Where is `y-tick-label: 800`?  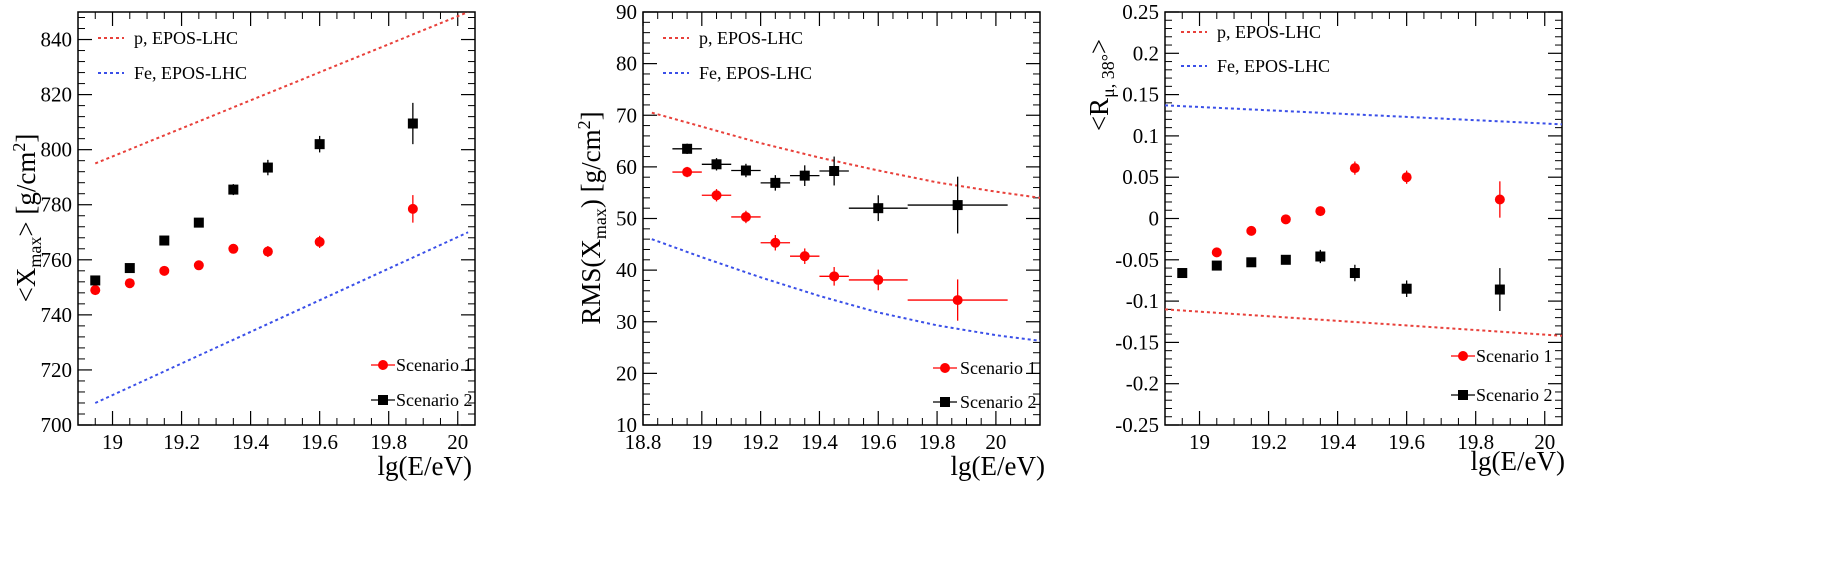
y-tick-label: 800 is located at coordinates (57, 150).